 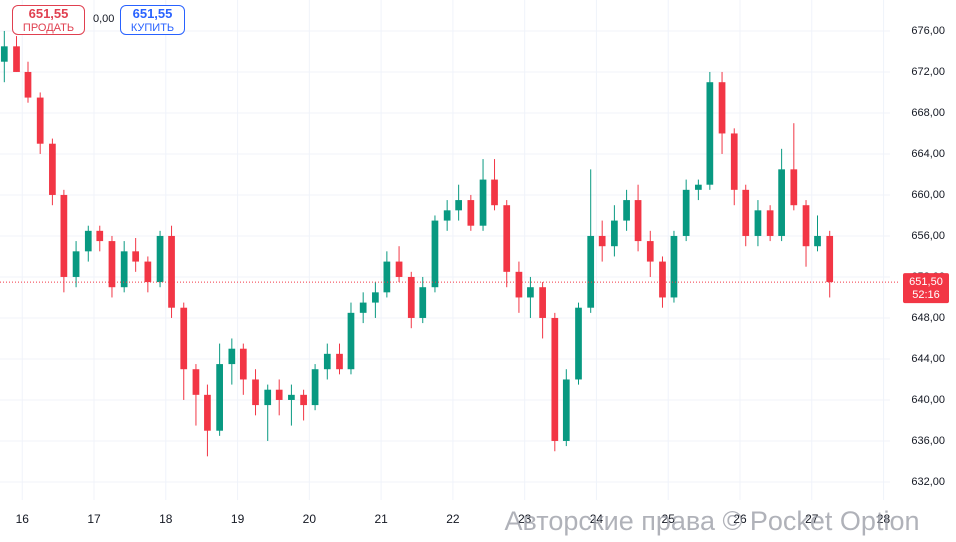 What do you see at coordinates (884, 519) in the screenshot?
I see `x-tick-label: 28` at bounding box center [884, 519].